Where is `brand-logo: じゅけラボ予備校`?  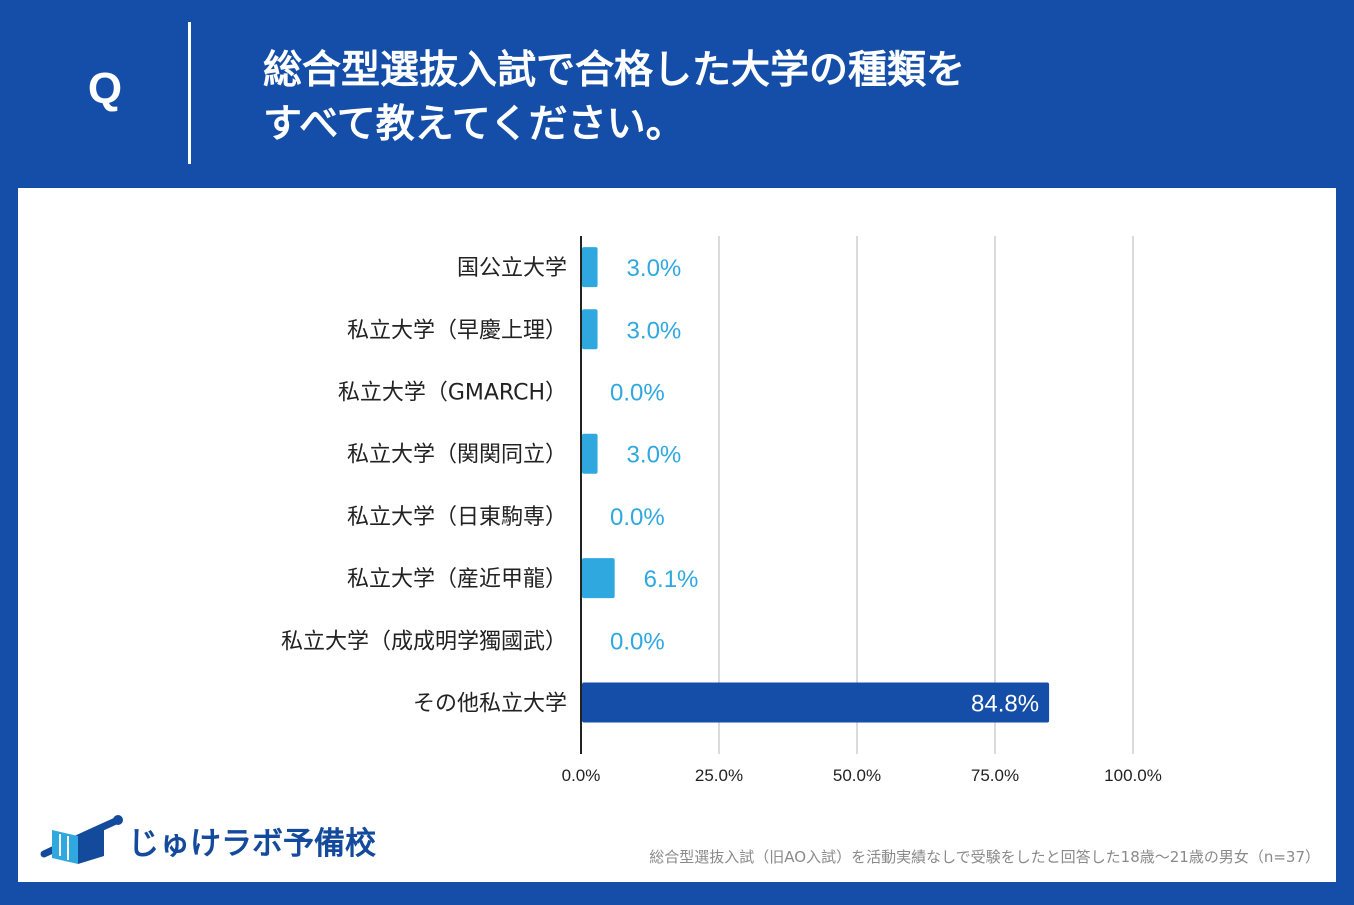
brand-logo: じゅけラボ予備校 is located at coordinates (208, 838).